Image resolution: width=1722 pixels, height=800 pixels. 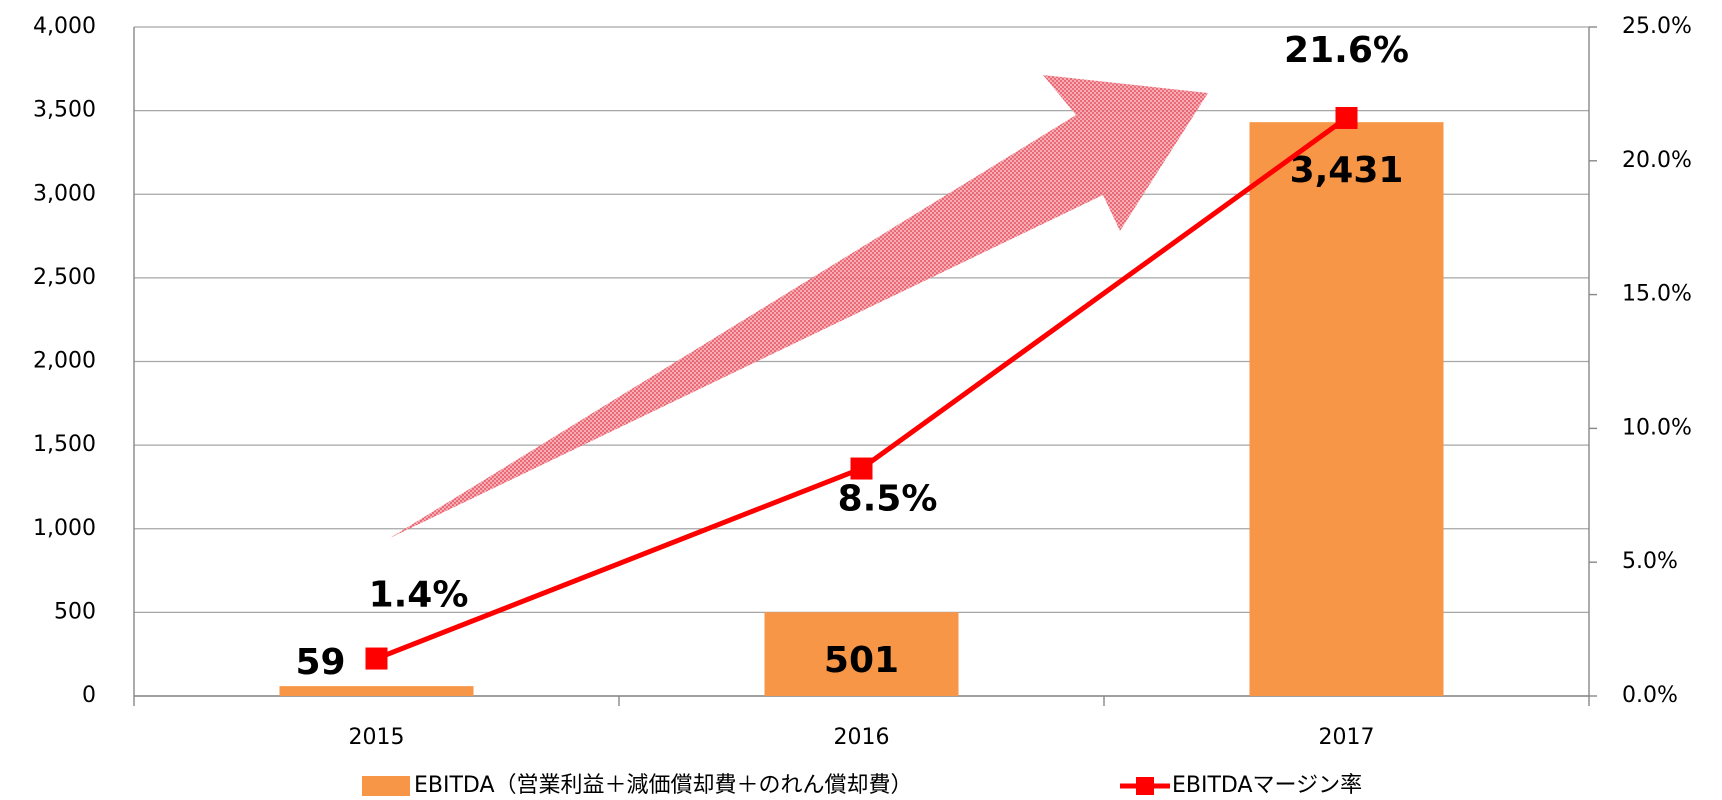 I want to click on x-tick-label: 2017, so click(x=1347, y=737).